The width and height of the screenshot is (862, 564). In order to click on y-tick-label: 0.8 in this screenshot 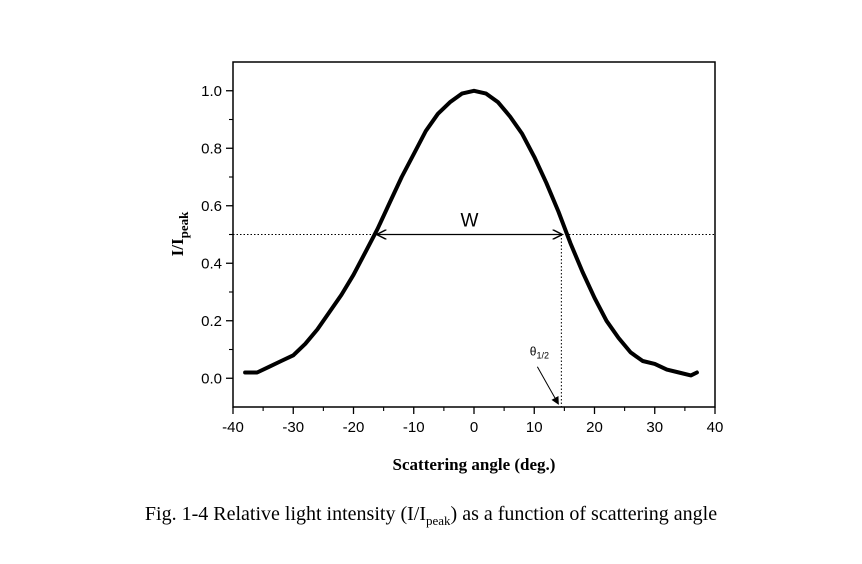, I will do `click(211, 148)`.